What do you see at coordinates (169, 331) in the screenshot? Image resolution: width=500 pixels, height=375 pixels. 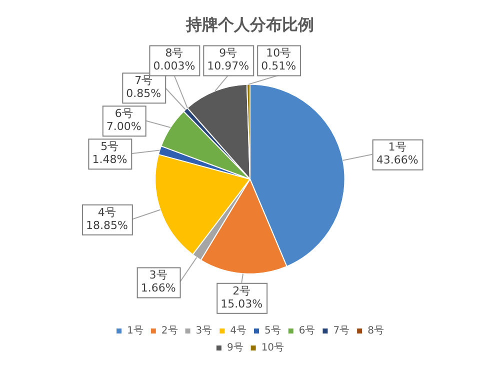 I see `legend-label: 2号` at bounding box center [169, 331].